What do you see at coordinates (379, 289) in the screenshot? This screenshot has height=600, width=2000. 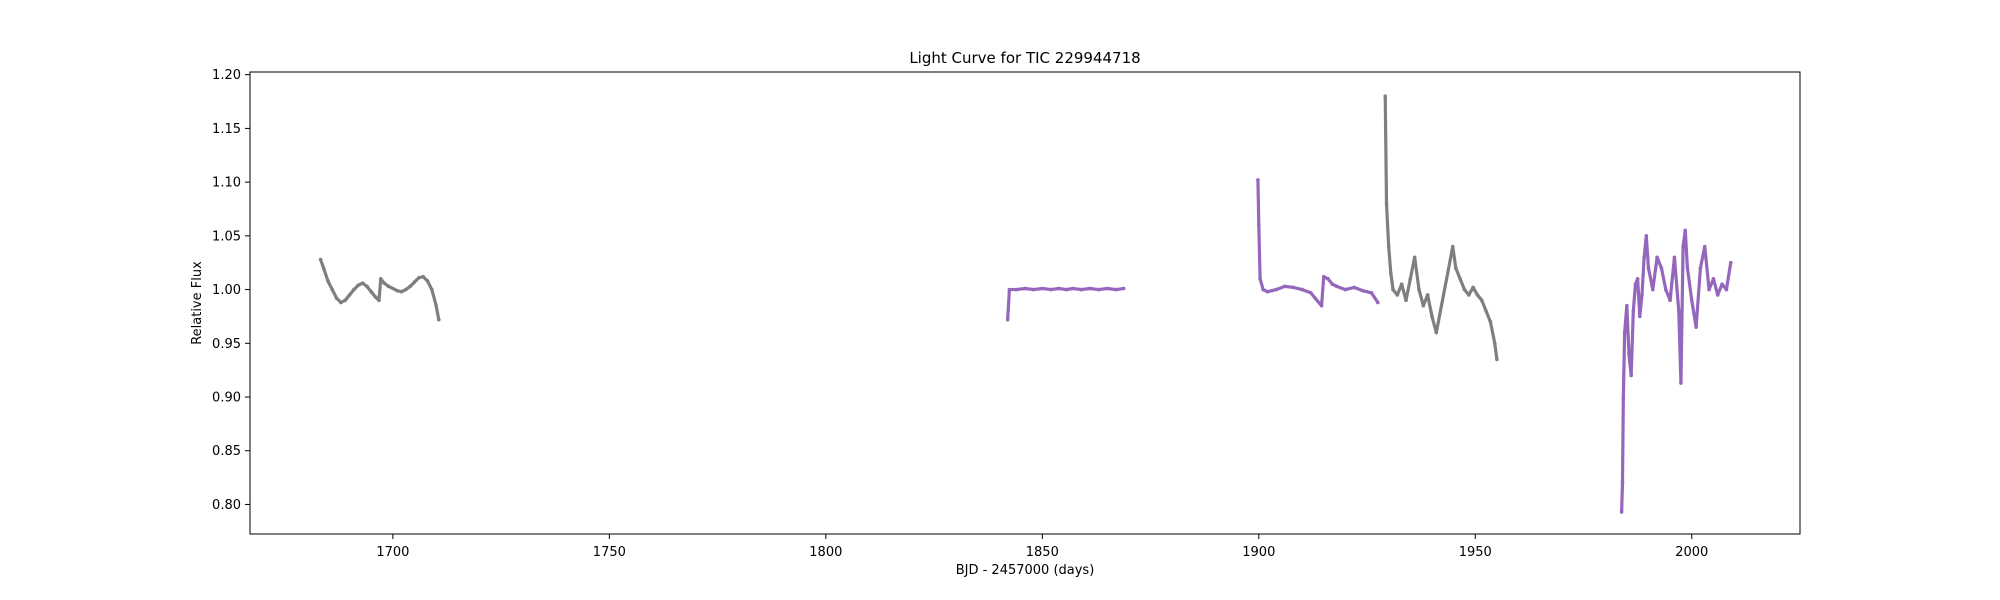 I see `flux-trace-gray` at bounding box center [379, 289].